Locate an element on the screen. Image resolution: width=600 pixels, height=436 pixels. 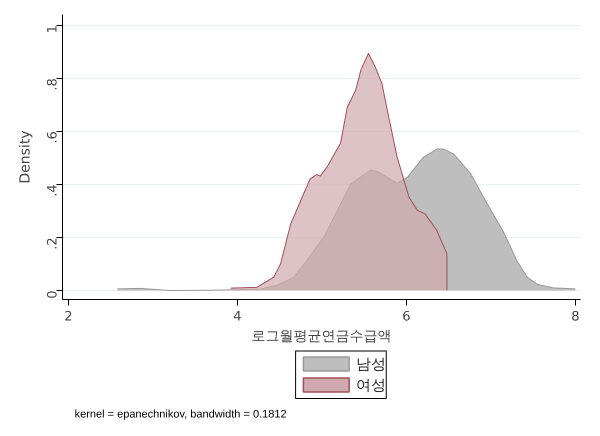
x-axis-title: 로그월평균연금수급액 is located at coordinates (322, 336).